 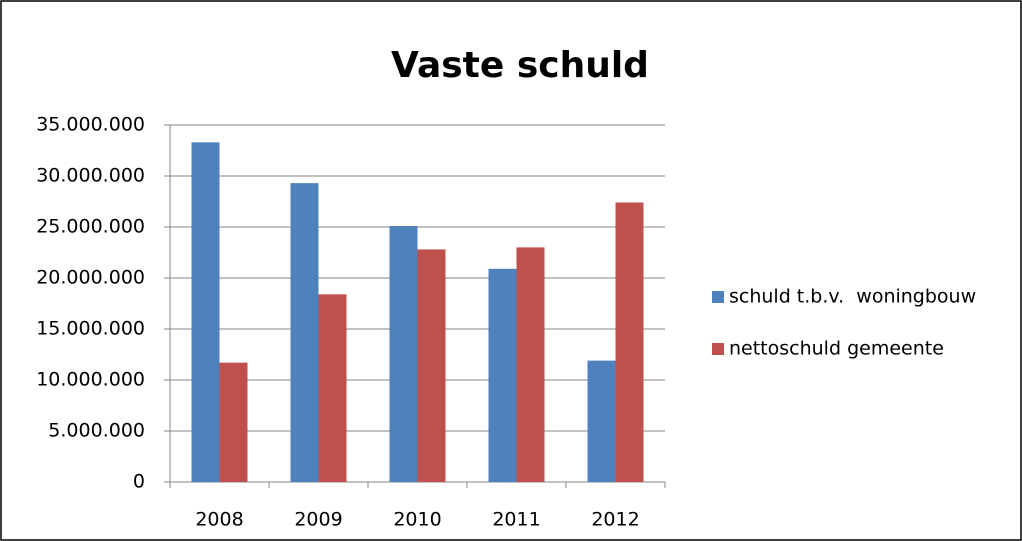 I want to click on legend-label: schuld t.b.v. woningbouw, so click(x=852, y=297).